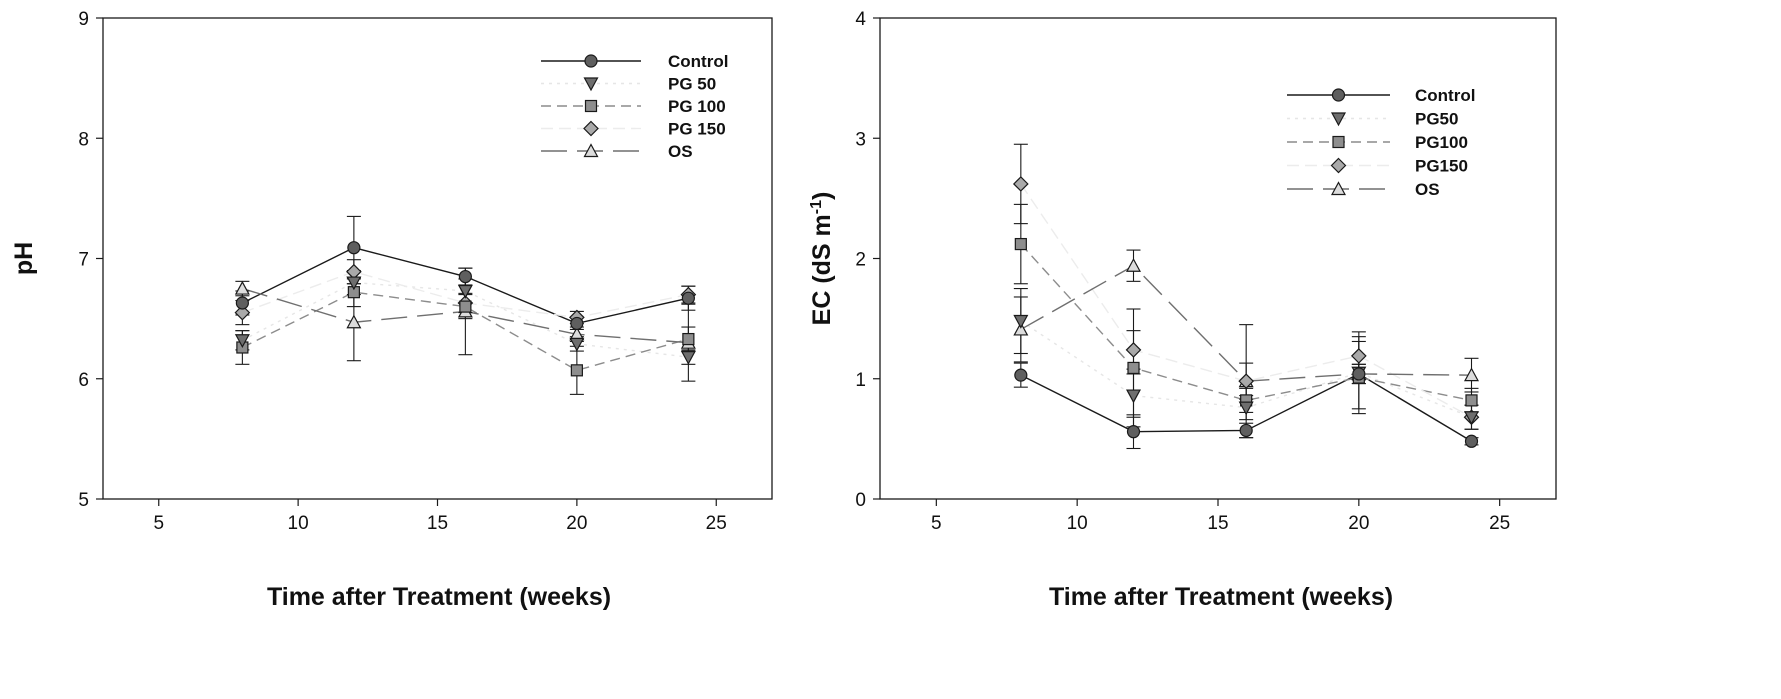 The width and height of the screenshot is (1781, 699). I want to click on y-axis-title-superscript: -1, so click(816, 207).